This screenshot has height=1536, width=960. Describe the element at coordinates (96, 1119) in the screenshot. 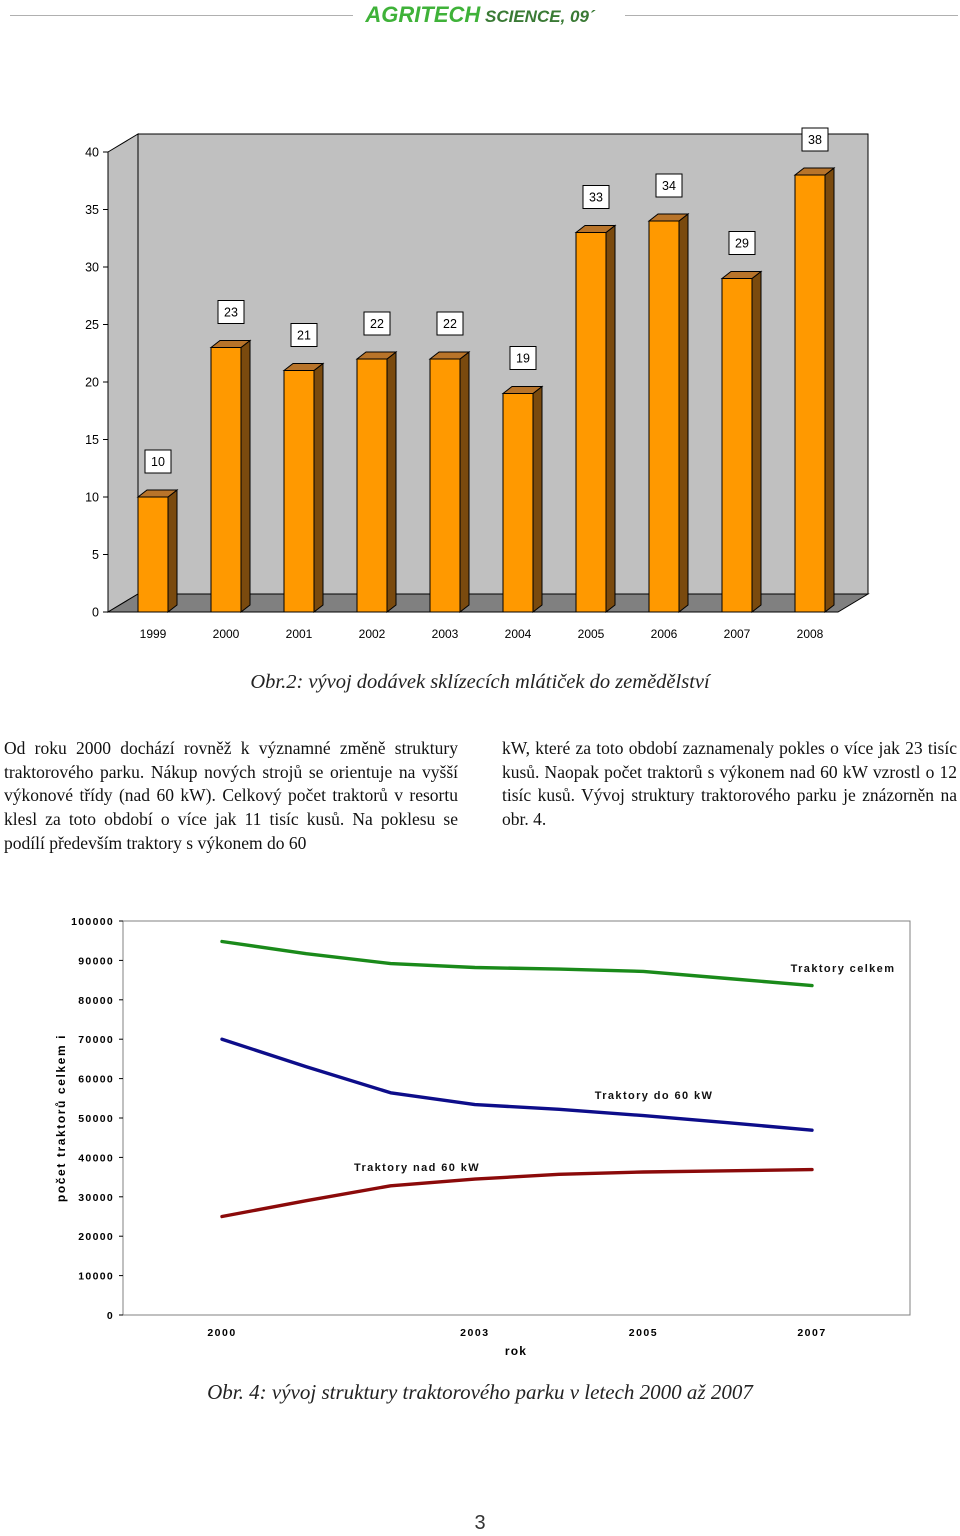

I see `line-y-tick-label: 50000` at that location.